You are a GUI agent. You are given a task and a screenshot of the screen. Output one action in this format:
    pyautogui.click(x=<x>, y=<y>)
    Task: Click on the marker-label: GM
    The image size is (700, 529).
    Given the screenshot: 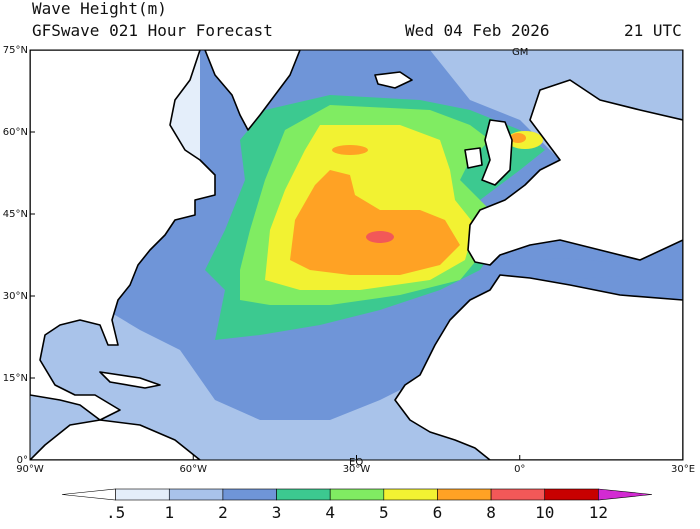 What is the action you would take?
    pyautogui.click(x=520, y=52)
    